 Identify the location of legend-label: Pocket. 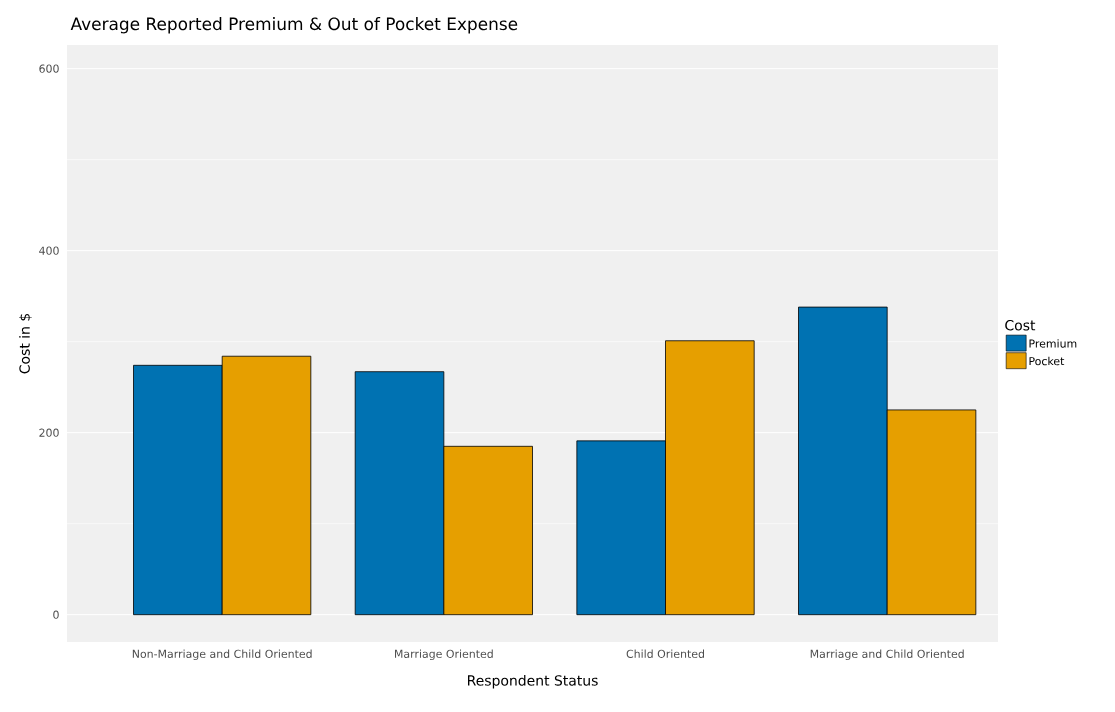
(1047, 361).